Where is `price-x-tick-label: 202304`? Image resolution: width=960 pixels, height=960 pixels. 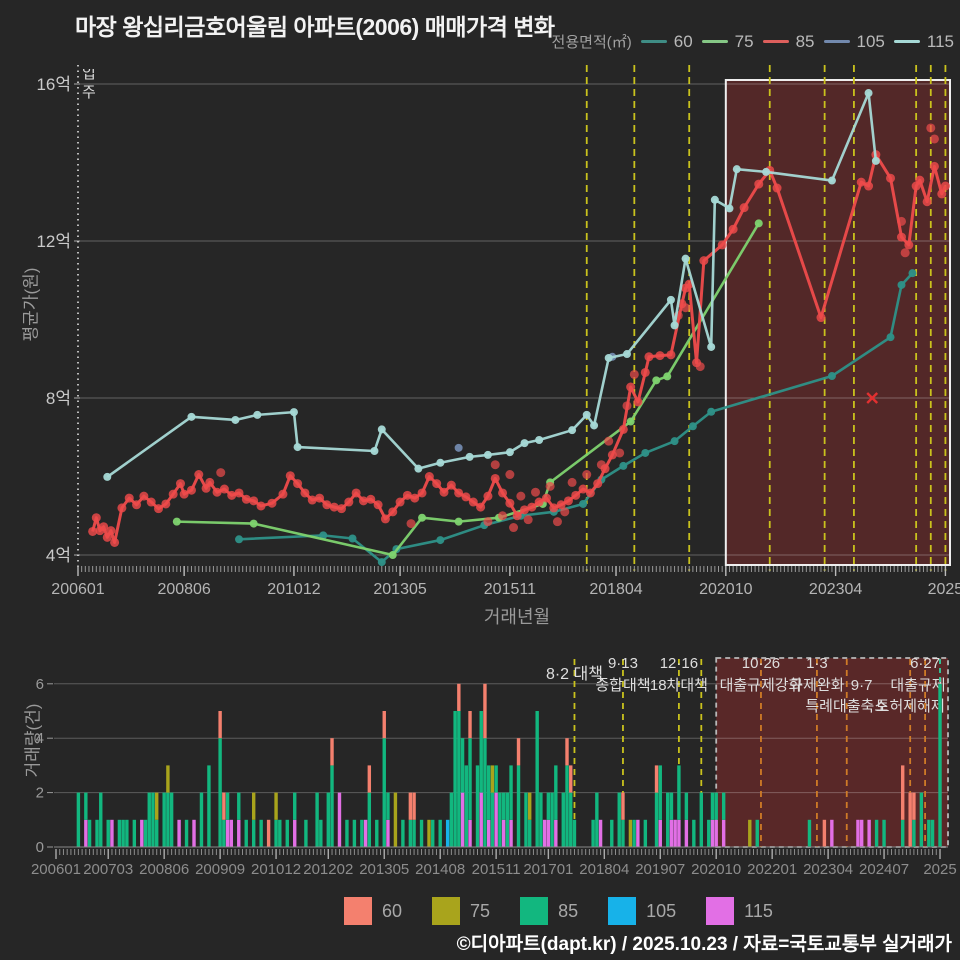 price-x-tick-label: 202304 is located at coordinates (835, 589).